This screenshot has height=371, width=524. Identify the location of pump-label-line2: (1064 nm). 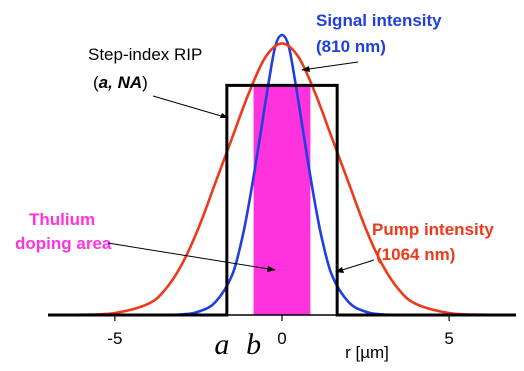
(415, 254).